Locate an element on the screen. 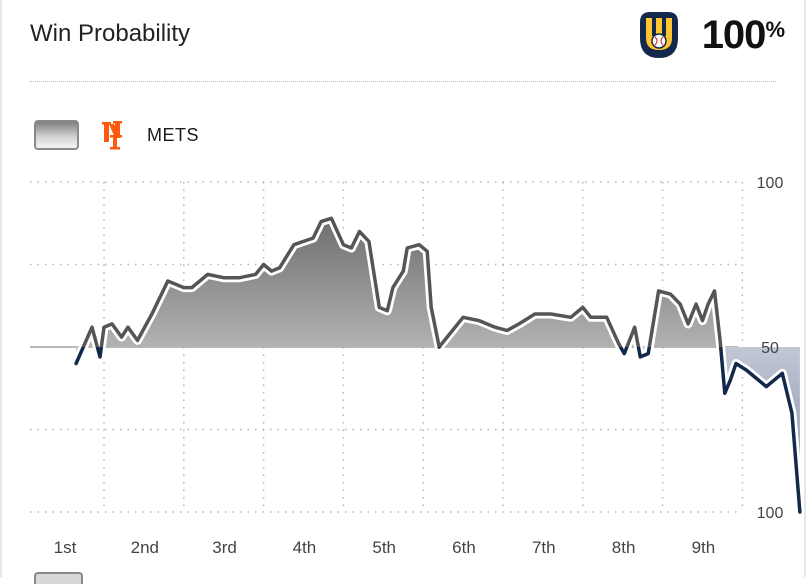 This screenshot has width=806, height=584. header-divider is located at coordinates (403, 81).